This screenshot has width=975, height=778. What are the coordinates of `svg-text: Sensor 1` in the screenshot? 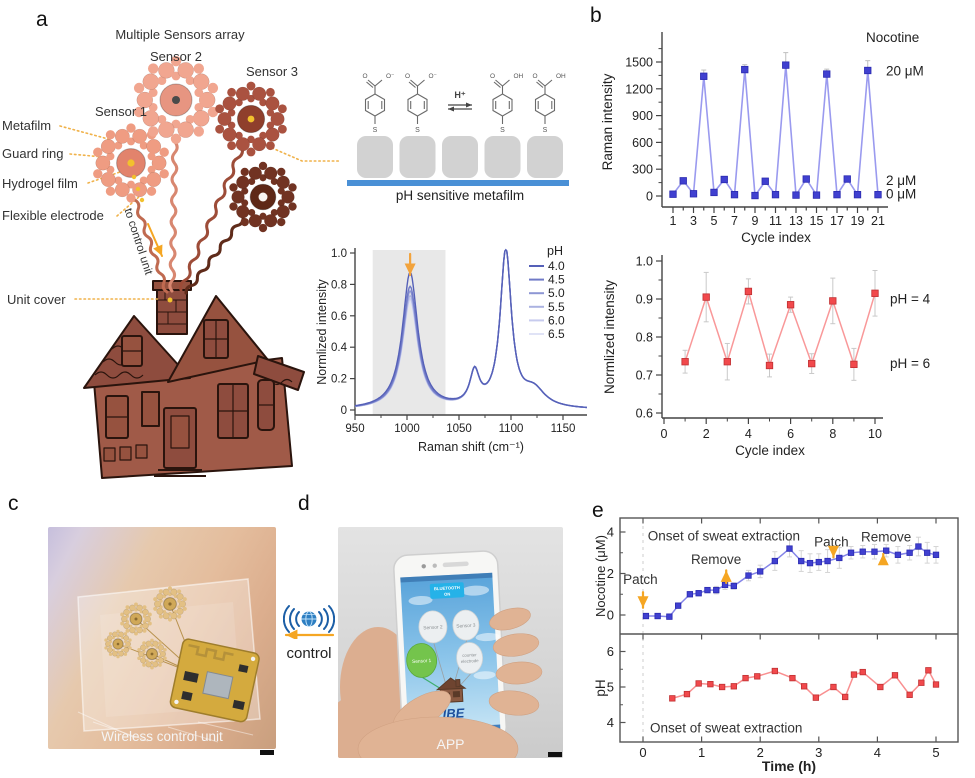 It's located at (422, 661).